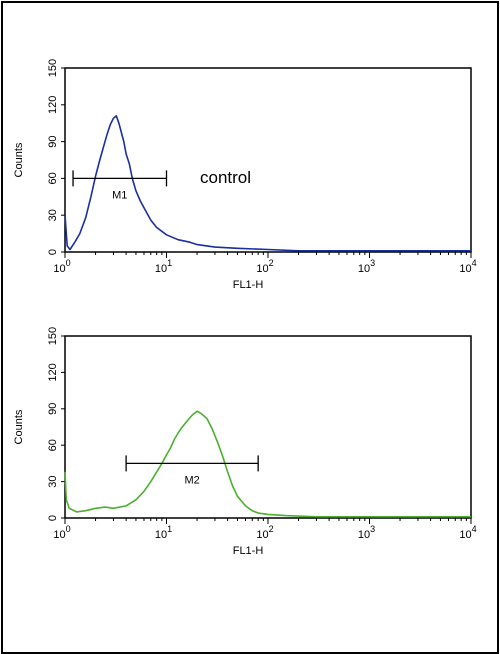  What do you see at coordinates (119, 195) in the screenshot?
I see `marker-label: M1` at bounding box center [119, 195].